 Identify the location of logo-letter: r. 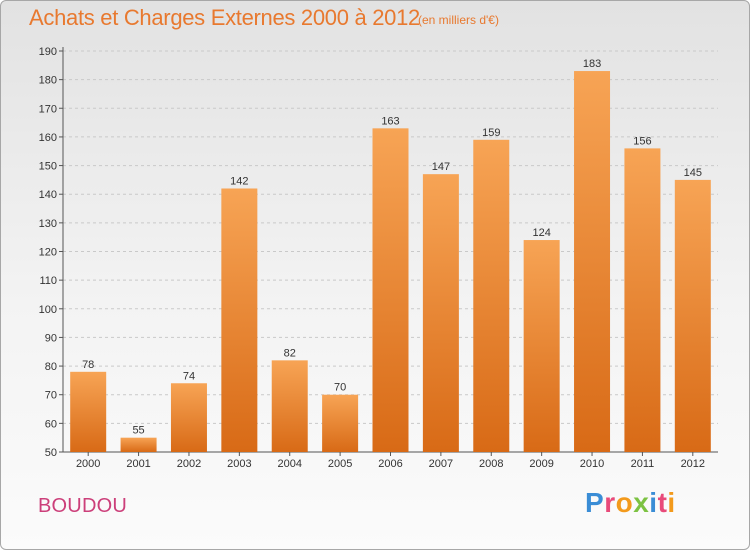
(610, 502).